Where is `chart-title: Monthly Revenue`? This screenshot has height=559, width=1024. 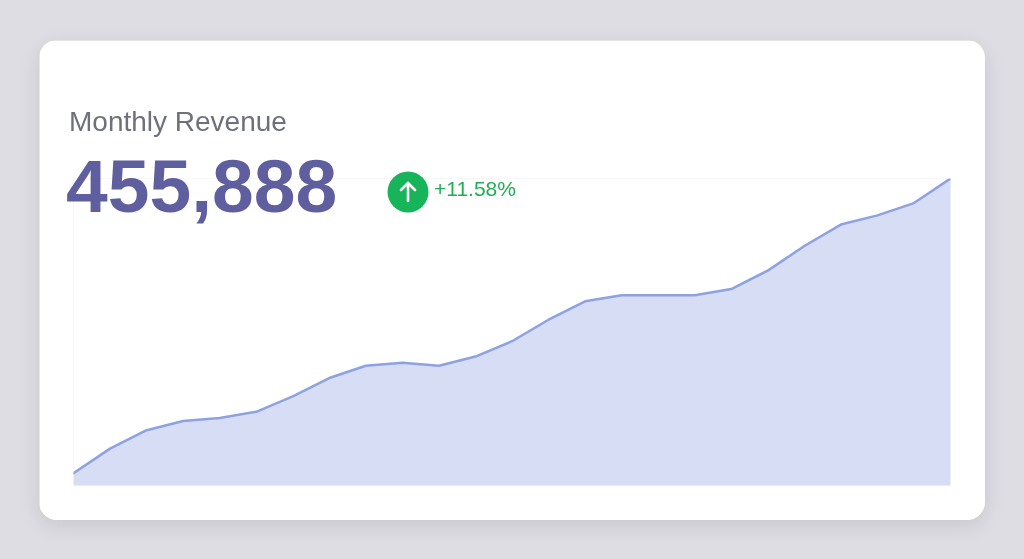 chart-title: Monthly Revenue is located at coordinates (178, 121).